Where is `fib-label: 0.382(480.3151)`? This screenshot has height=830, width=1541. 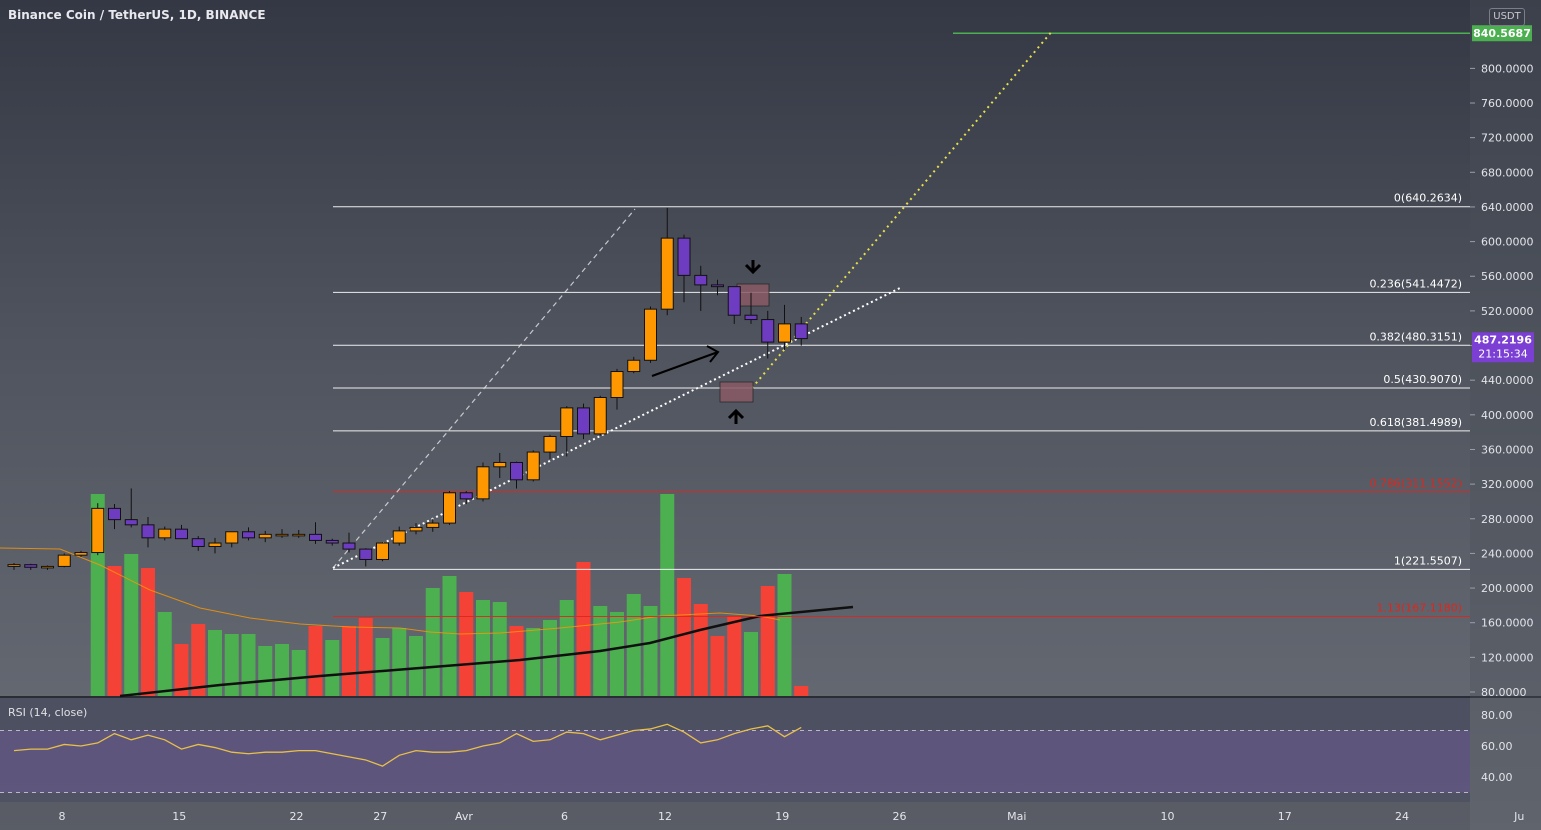
fib-label: 0.382(480.3151) is located at coordinates (1415, 336).